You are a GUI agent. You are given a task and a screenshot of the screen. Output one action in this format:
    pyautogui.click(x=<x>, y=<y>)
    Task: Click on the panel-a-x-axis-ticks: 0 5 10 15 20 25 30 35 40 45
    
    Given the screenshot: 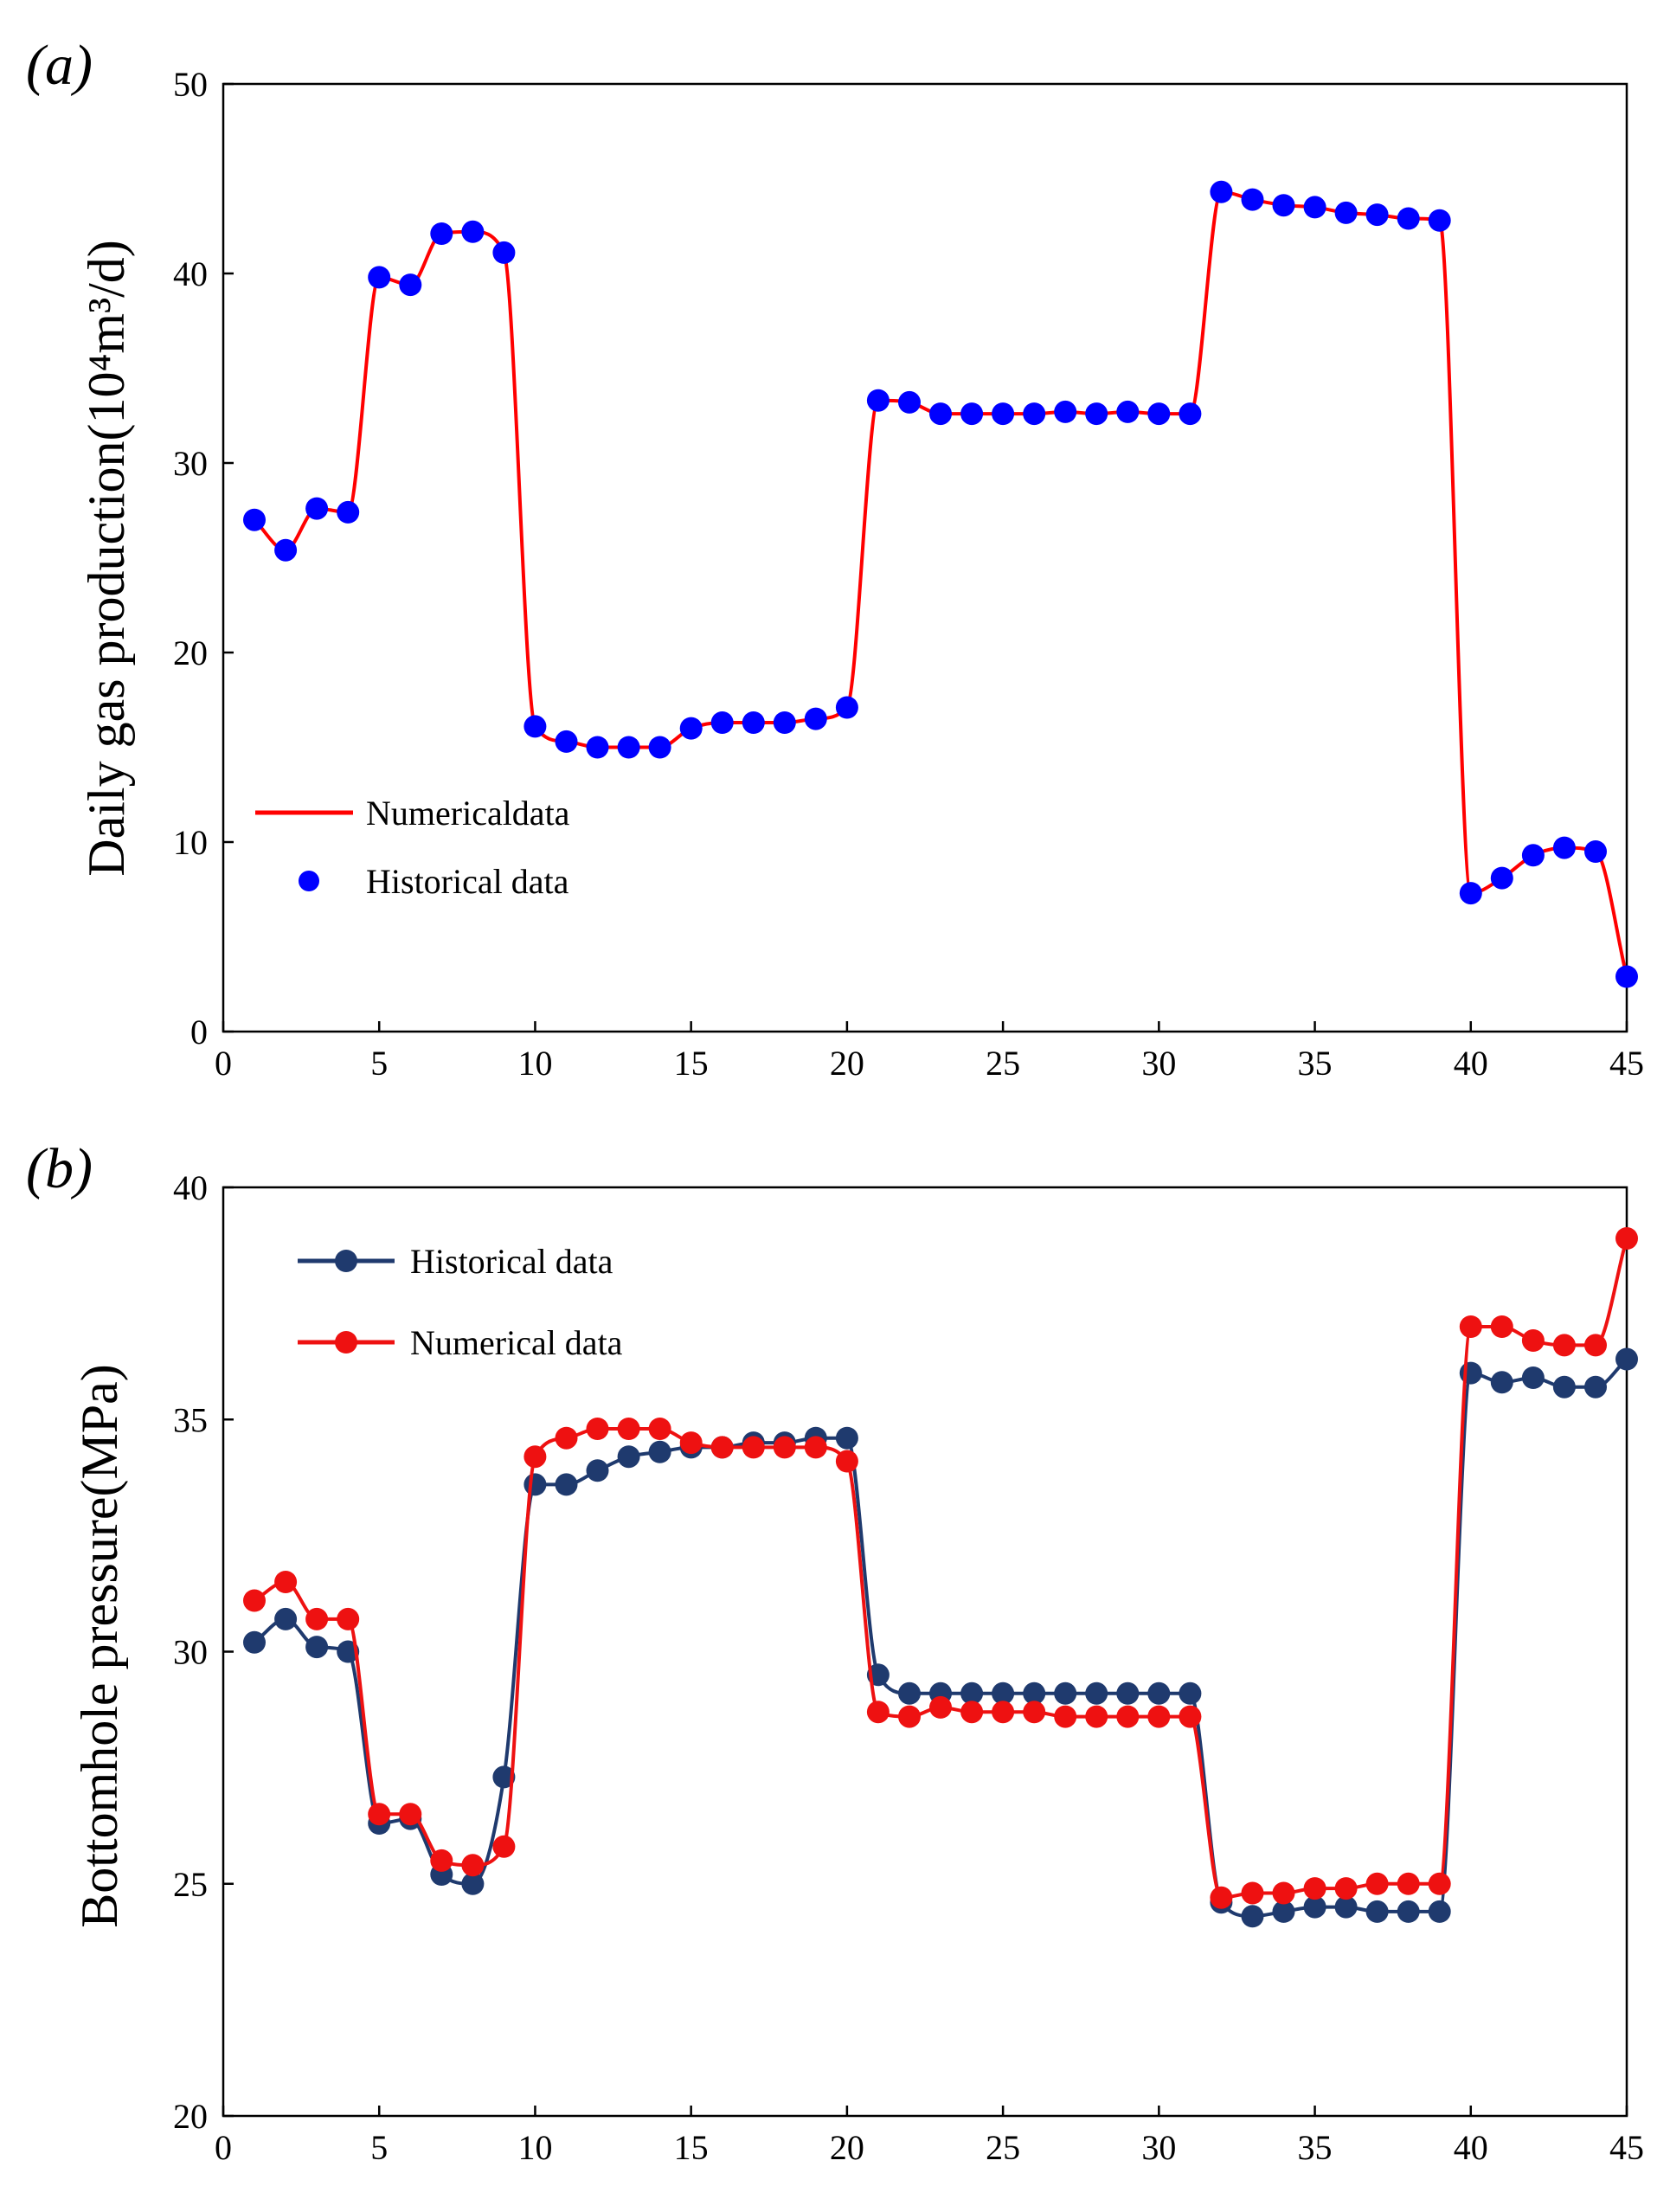 What is the action you would take?
    pyautogui.click(x=929, y=1052)
    